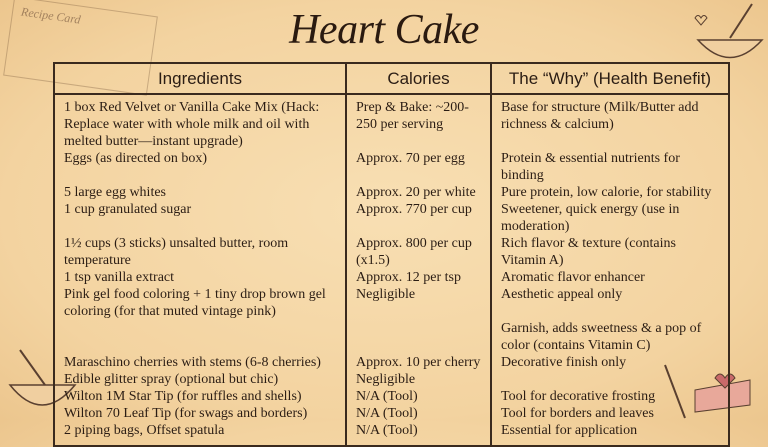 This screenshot has width=768, height=447. Describe the element at coordinates (609, 413) in the screenshot. I see `table-cell: Tool for borders and leaves` at that location.